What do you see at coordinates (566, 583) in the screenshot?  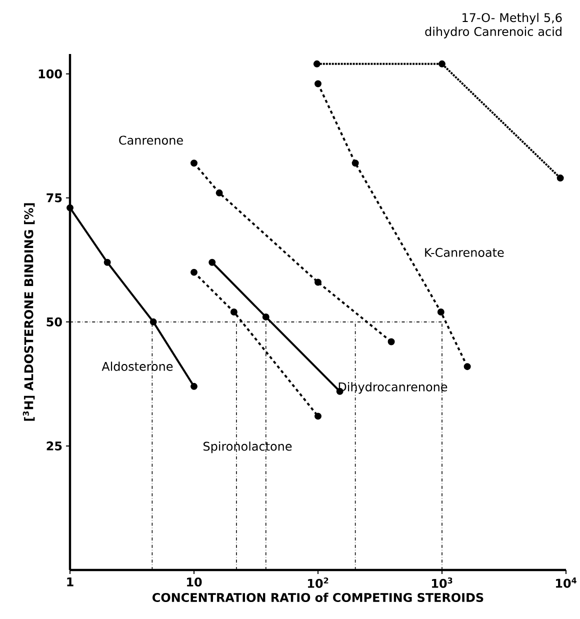 I see `x-tick-label: 10$^{4}$` at bounding box center [566, 583].